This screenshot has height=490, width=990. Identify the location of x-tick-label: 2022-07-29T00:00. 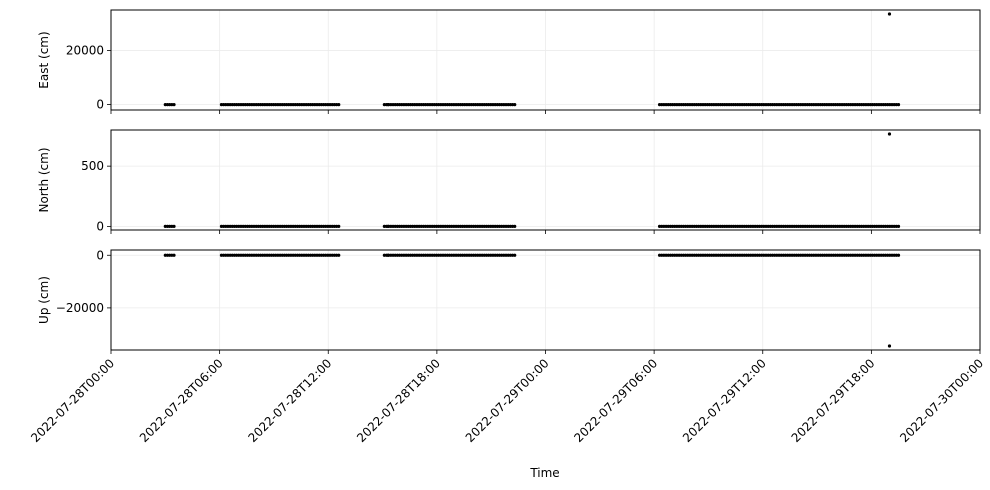
(507, 400).